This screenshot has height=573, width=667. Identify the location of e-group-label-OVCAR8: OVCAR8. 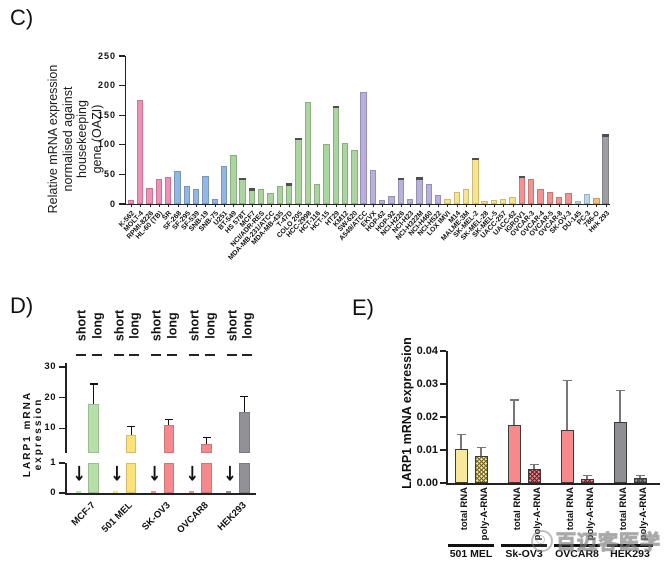
(577, 554).